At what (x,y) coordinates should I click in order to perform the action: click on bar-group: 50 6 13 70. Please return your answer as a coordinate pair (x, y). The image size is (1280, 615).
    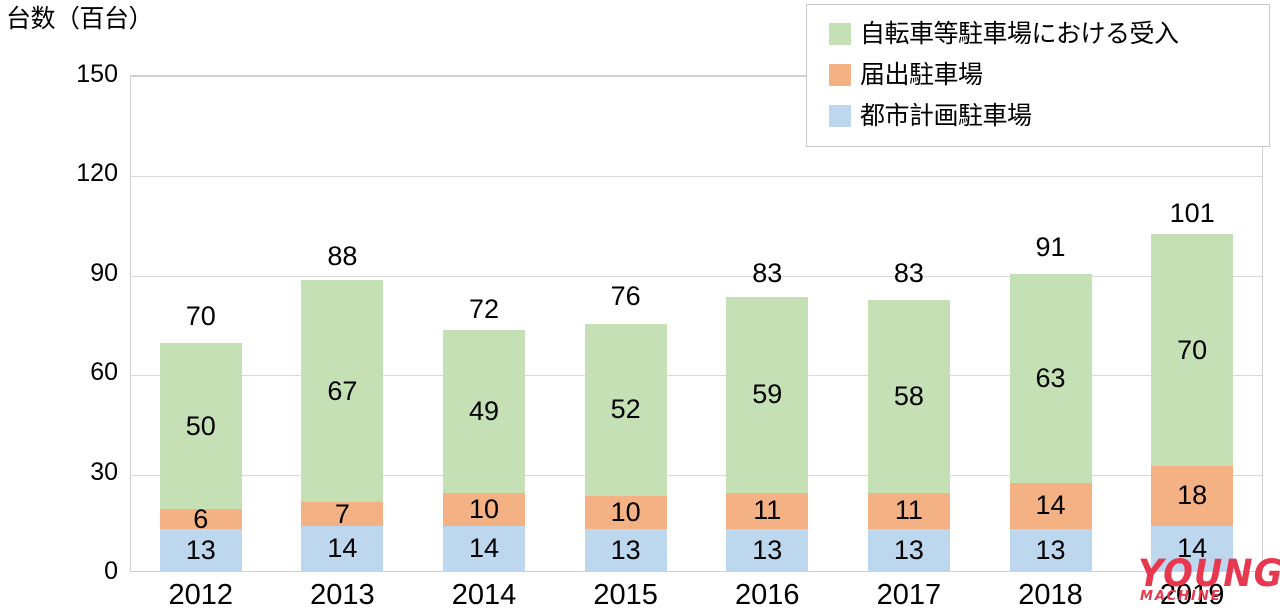
    Looking at the image, I should click on (201, 323).